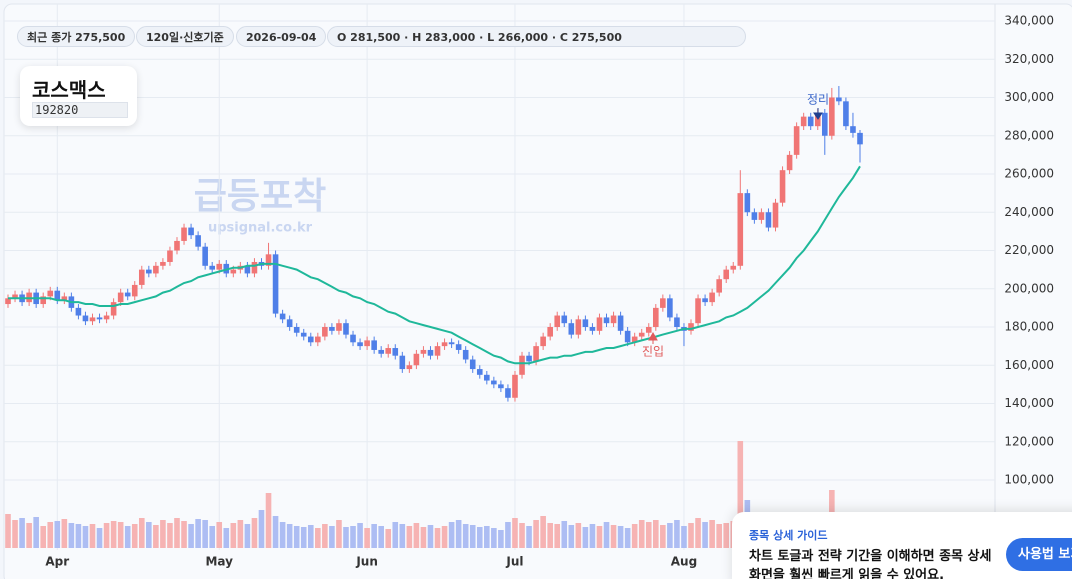  I want to click on y-tick-label: 200,000, so click(1029, 288).